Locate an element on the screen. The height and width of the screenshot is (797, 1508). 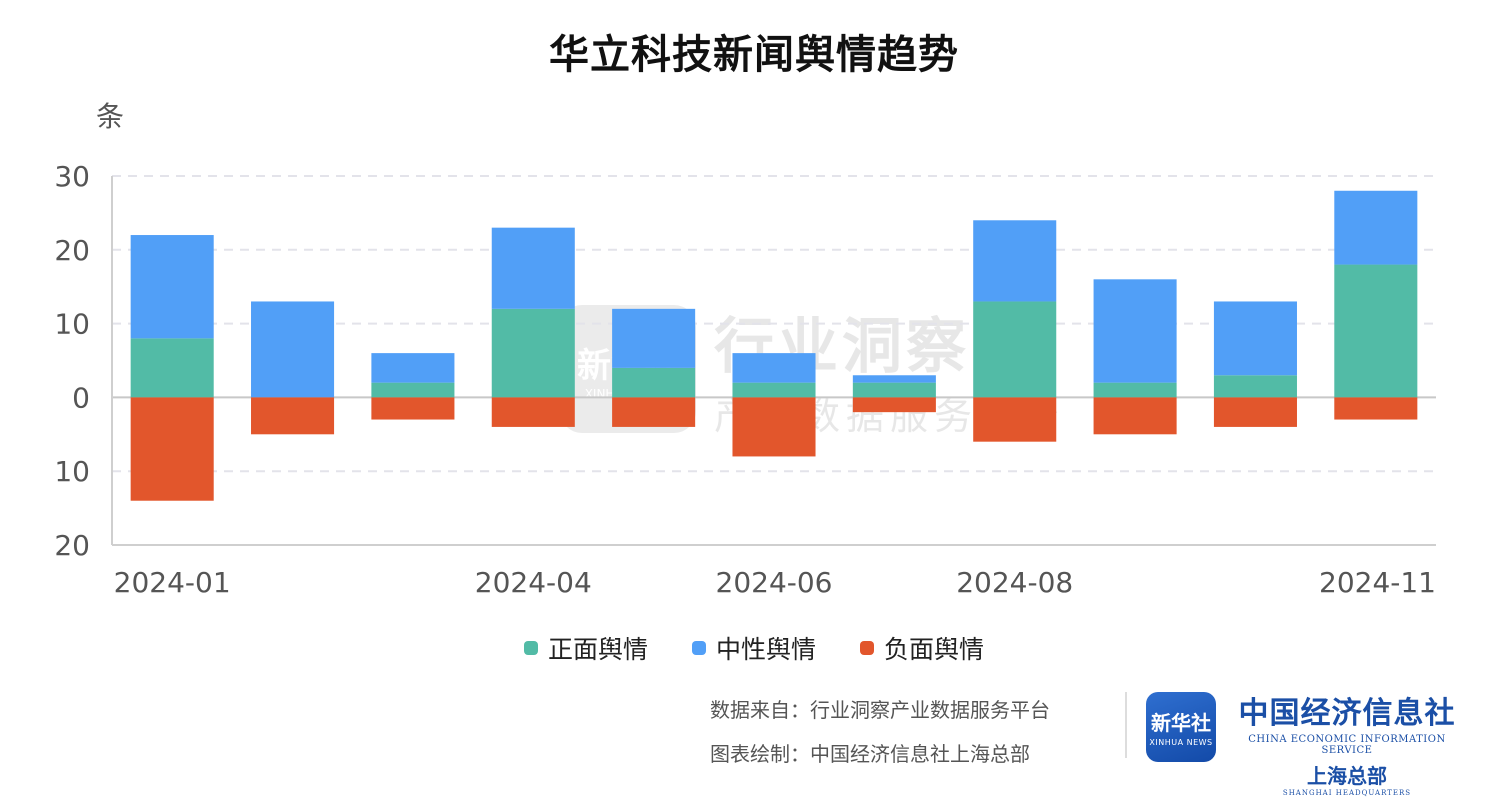
x-tick-label: 2024-06 is located at coordinates (774, 582).